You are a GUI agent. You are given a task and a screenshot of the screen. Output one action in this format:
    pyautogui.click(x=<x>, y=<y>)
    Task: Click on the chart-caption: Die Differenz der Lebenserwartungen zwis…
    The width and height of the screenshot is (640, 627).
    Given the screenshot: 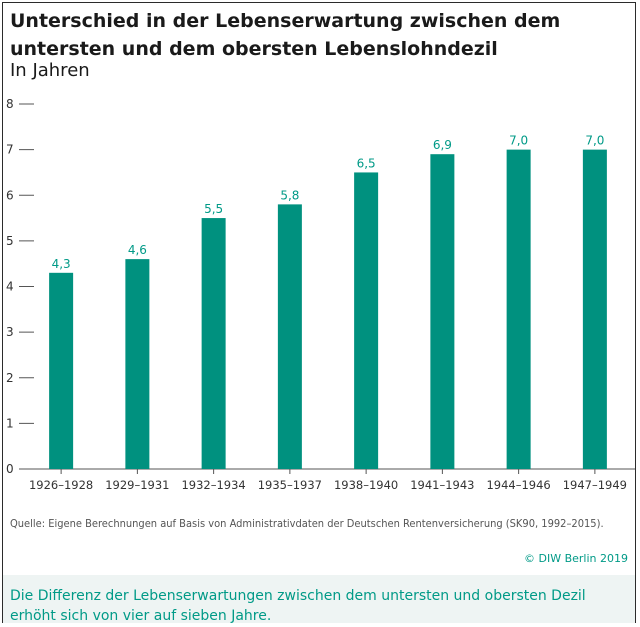 What is the action you would take?
    pyautogui.click(x=319, y=599)
    